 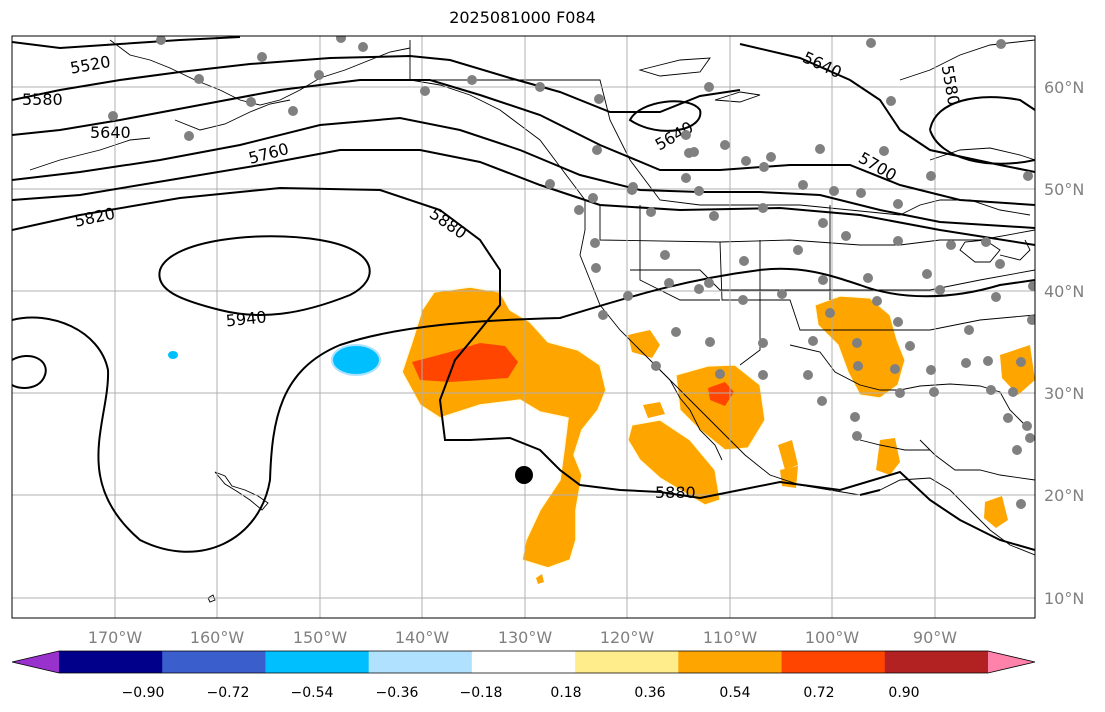 I want to click on lat-label: 40°N, so click(x=1064, y=291).